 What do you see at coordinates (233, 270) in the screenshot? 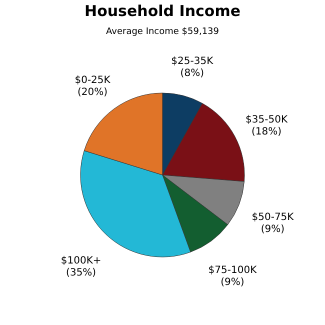
I see `slice-label: $75-100K` at bounding box center [233, 270].